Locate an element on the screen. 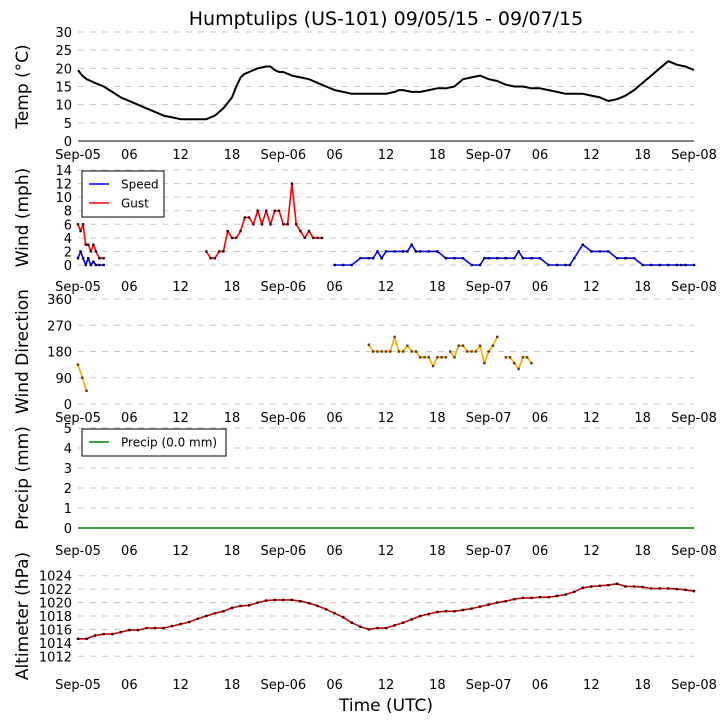 The height and width of the screenshot is (725, 725). y-tick-label: 12 is located at coordinates (63, 185).